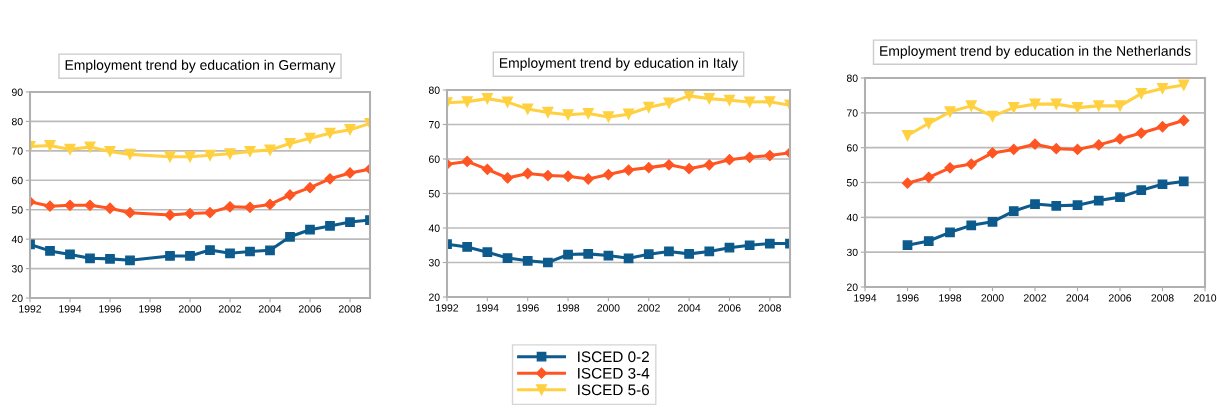 The image size is (1217, 412). I want to click on chart-title: Employment trend by education in the Netherlands, so click(1035, 52).